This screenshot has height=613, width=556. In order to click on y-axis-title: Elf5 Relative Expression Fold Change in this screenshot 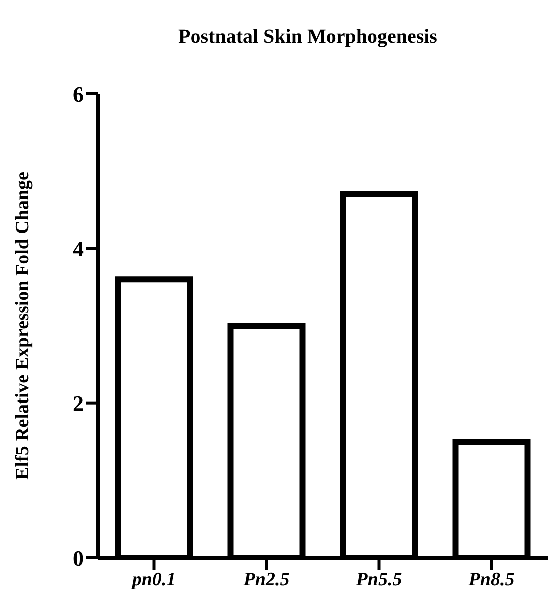, I will do `click(23, 326)`.